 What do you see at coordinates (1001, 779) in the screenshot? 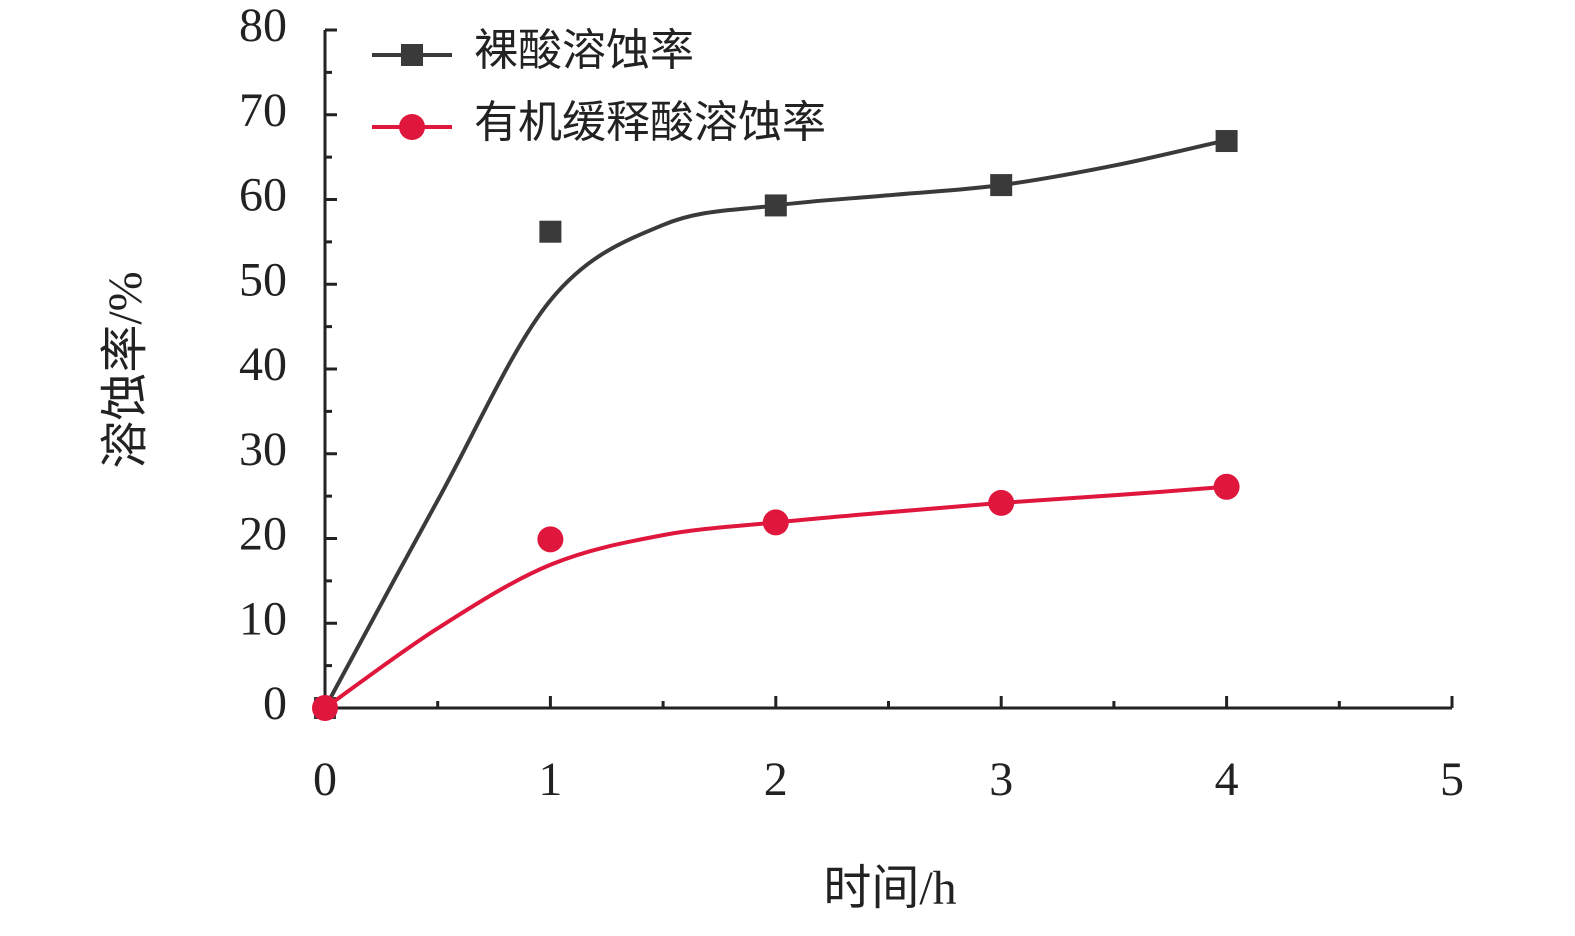
I see `x-tick-label: 3` at bounding box center [1001, 779].